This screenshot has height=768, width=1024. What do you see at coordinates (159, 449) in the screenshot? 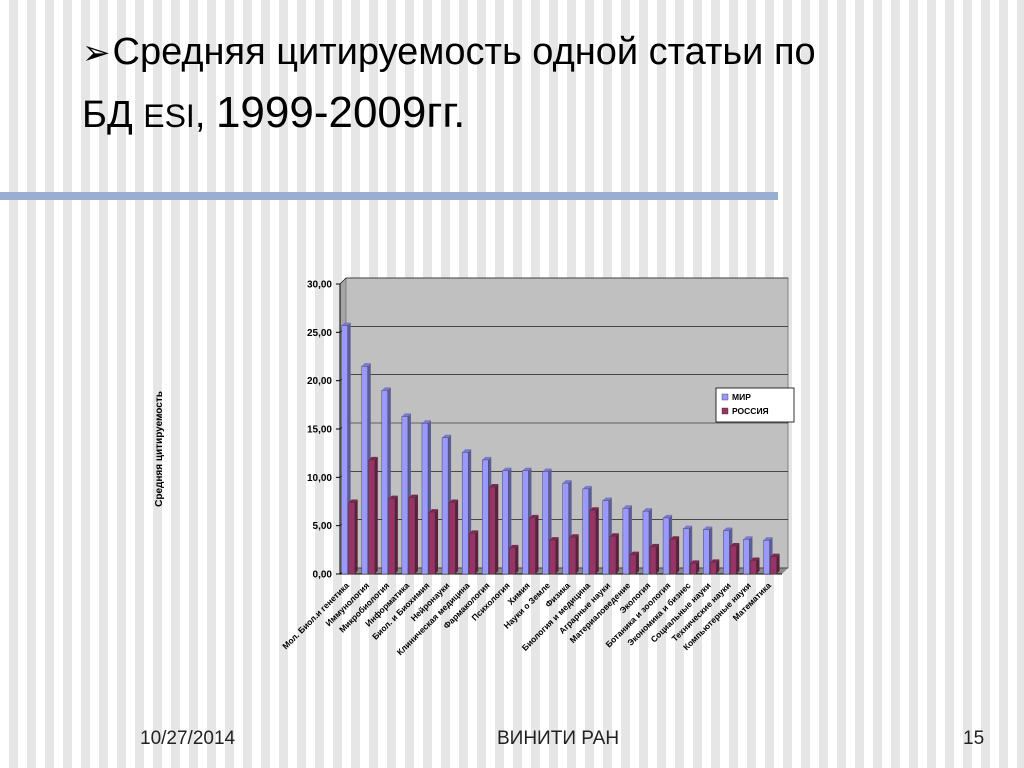
I see `y-axis-title: Средняя цитируемость` at bounding box center [159, 449].